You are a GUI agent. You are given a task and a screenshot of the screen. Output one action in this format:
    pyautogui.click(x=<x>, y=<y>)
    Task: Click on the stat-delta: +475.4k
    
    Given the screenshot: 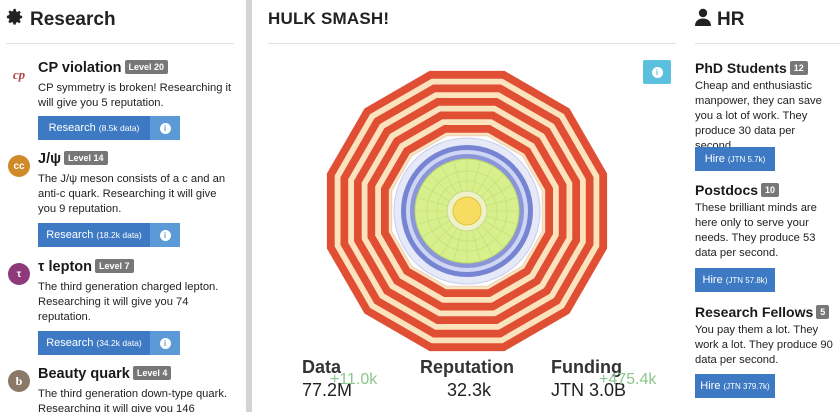 What is the action you would take?
    pyautogui.click(x=628, y=379)
    